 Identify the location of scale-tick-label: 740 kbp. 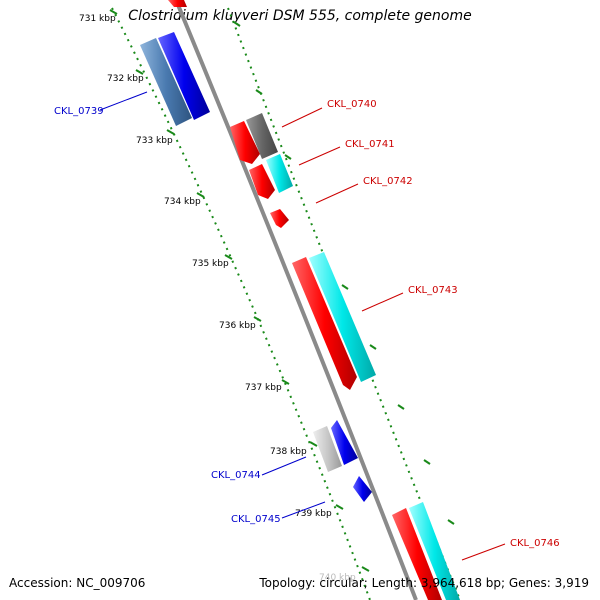
(337, 578).